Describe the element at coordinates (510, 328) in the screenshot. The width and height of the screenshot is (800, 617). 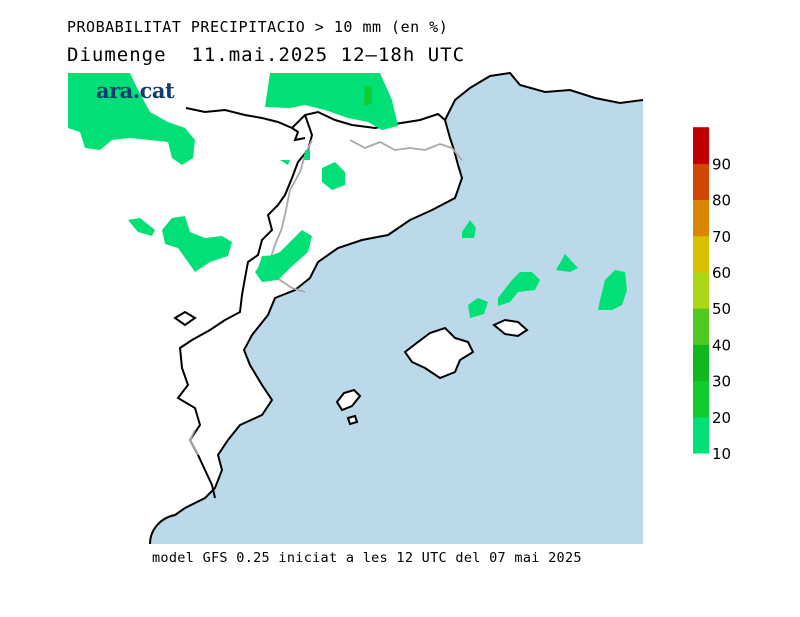
I see `island-menorca` at that location.